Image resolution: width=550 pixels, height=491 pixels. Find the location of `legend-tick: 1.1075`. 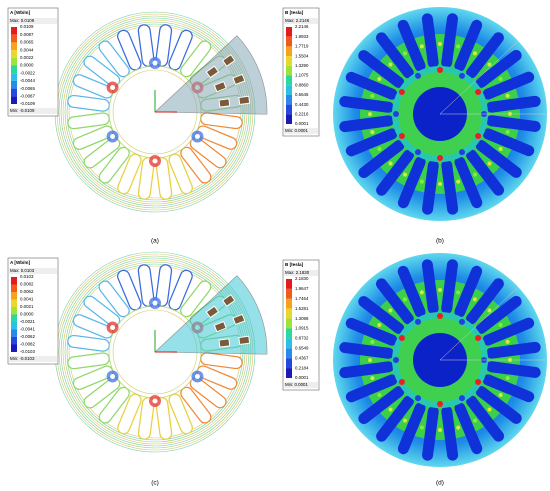

legend-tick: 1.1075 is located at coordinates (302, 75).